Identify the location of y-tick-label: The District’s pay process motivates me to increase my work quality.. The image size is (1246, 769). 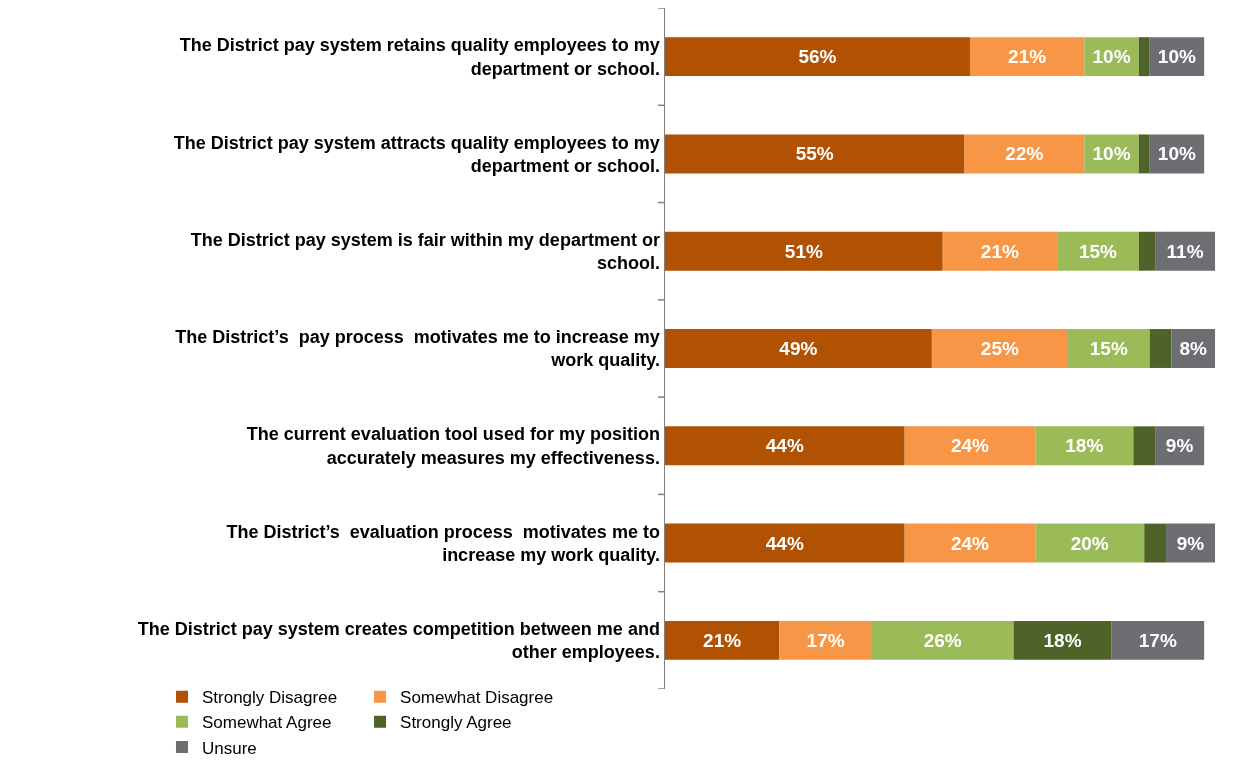
(417, 349).